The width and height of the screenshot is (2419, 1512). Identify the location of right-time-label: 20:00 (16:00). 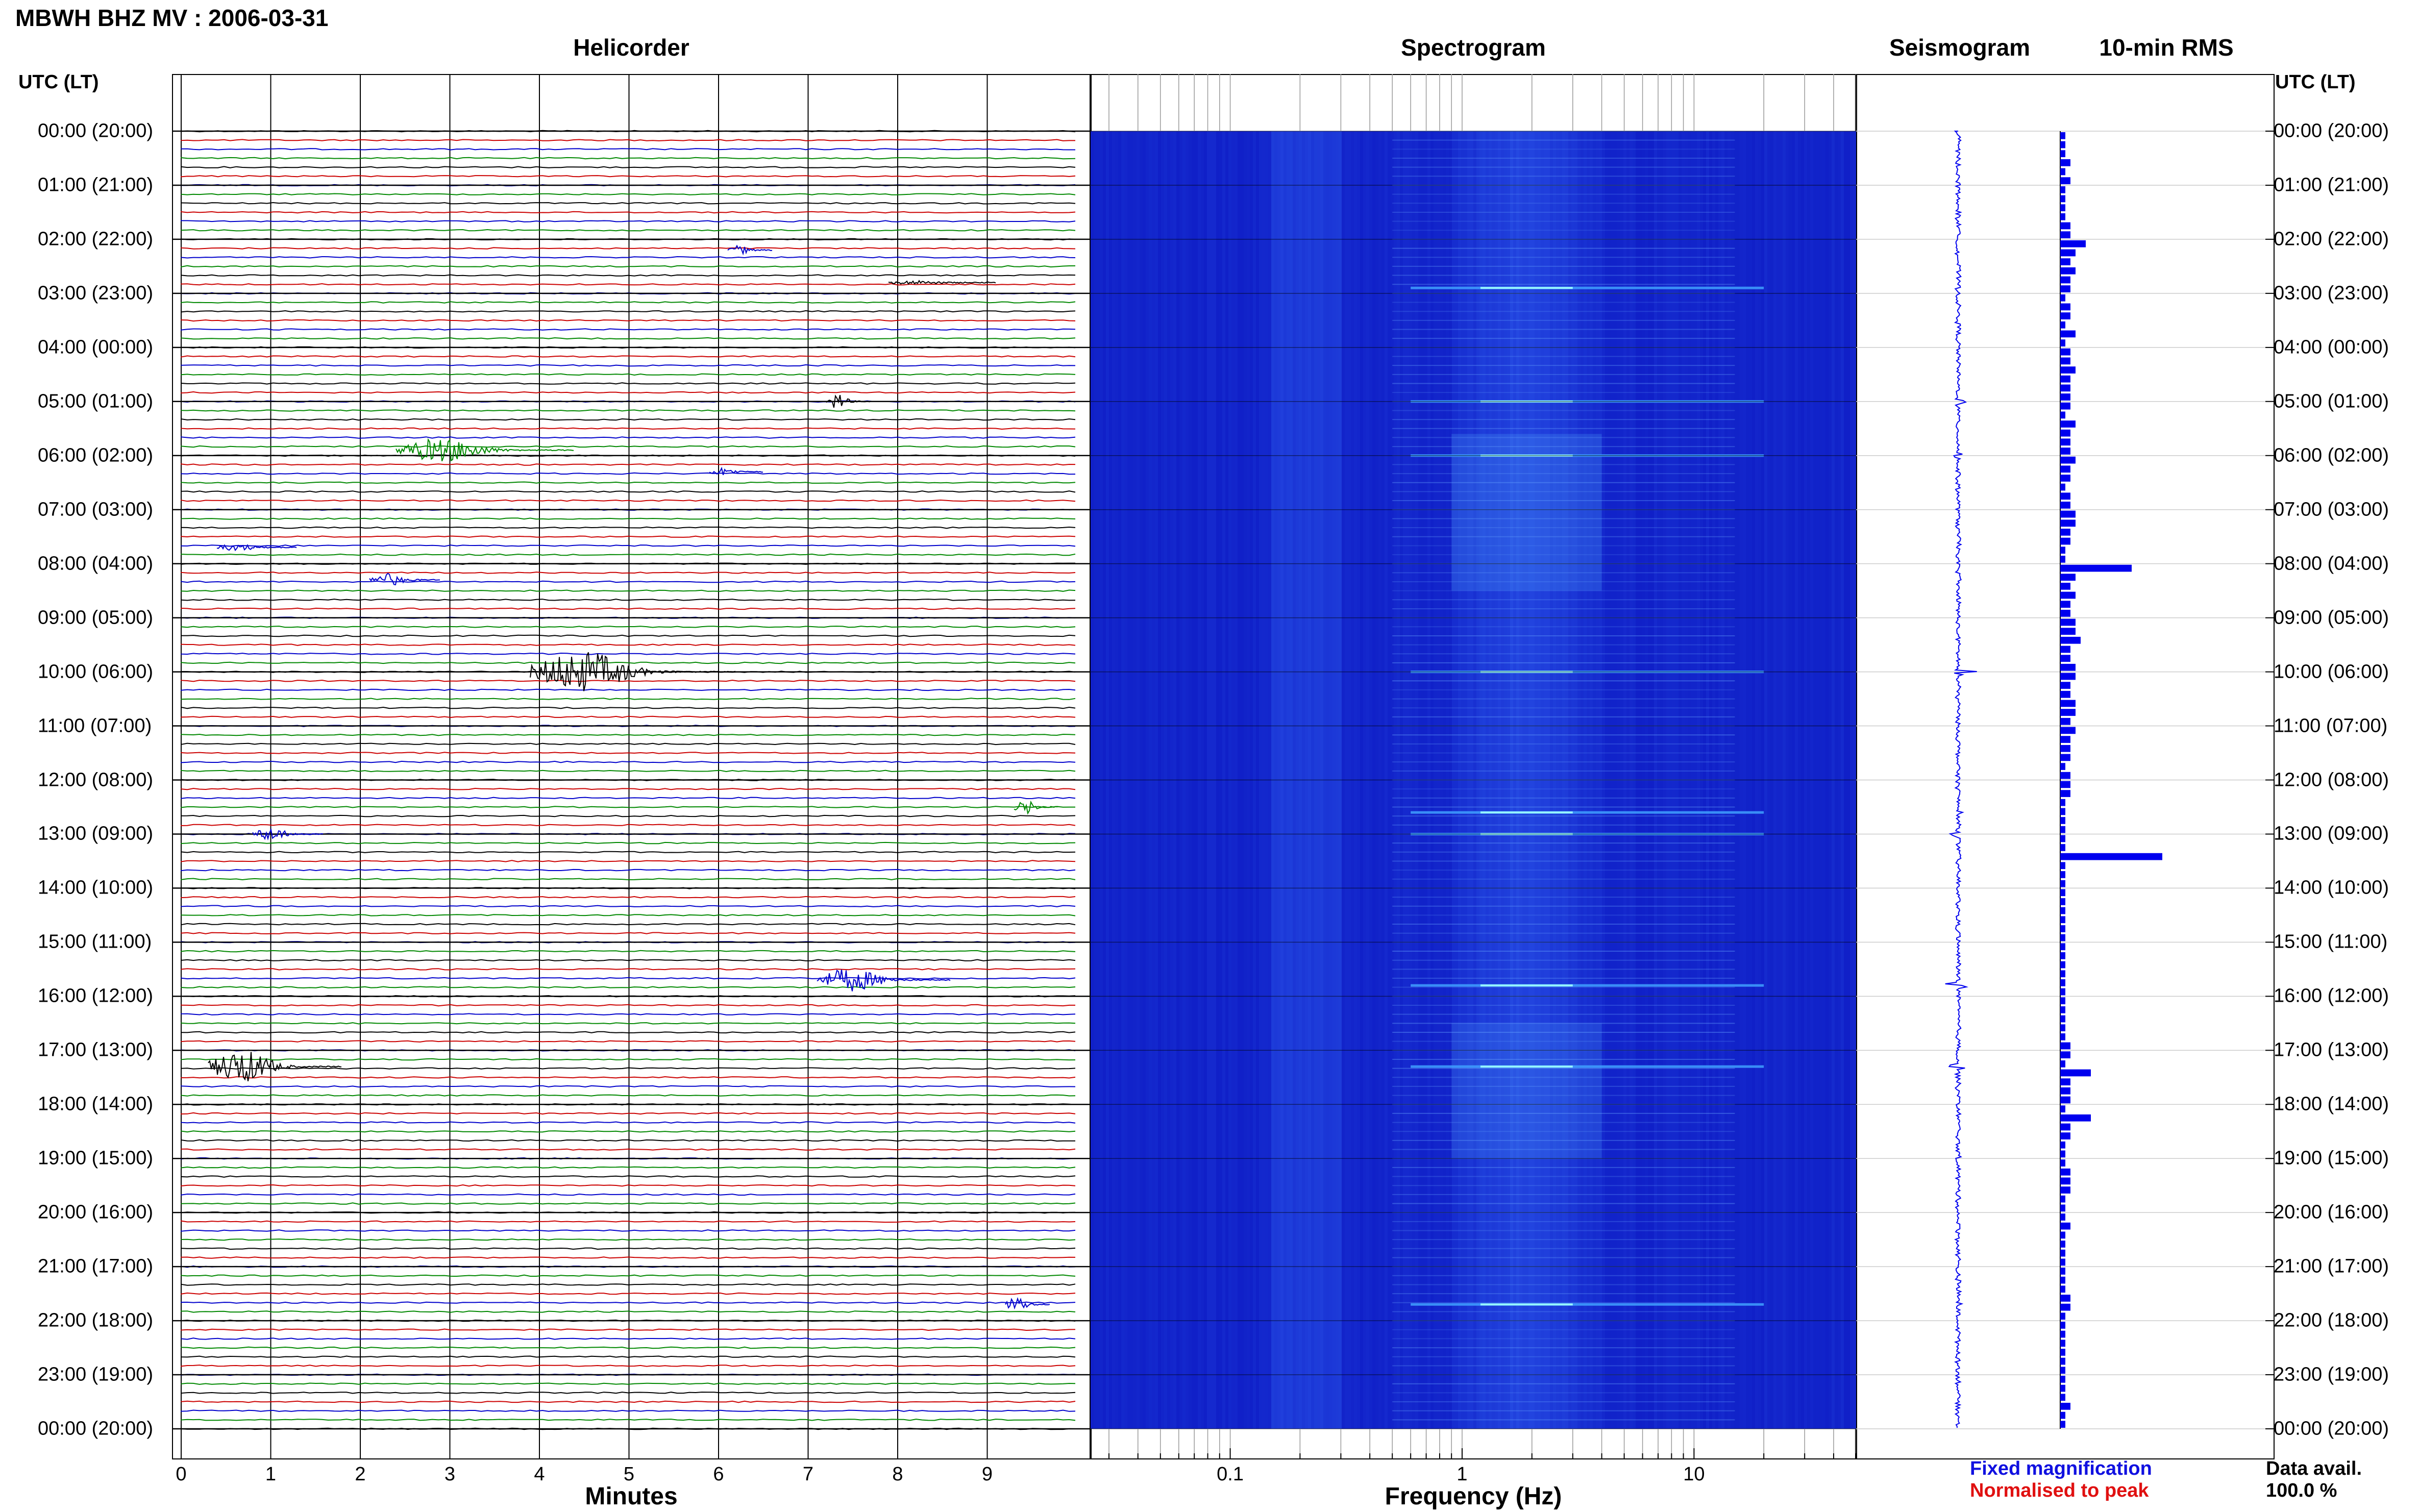
(2331, 1212).